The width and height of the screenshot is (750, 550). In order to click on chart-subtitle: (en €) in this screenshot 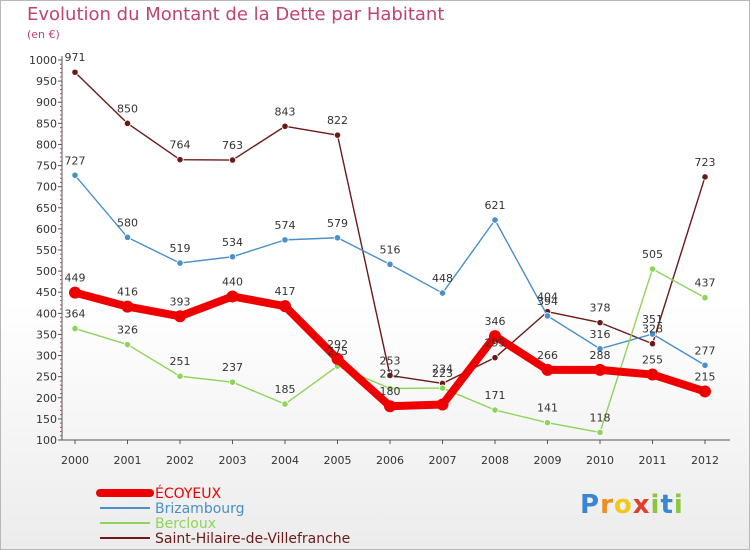, I will do `click(43, 34)`.